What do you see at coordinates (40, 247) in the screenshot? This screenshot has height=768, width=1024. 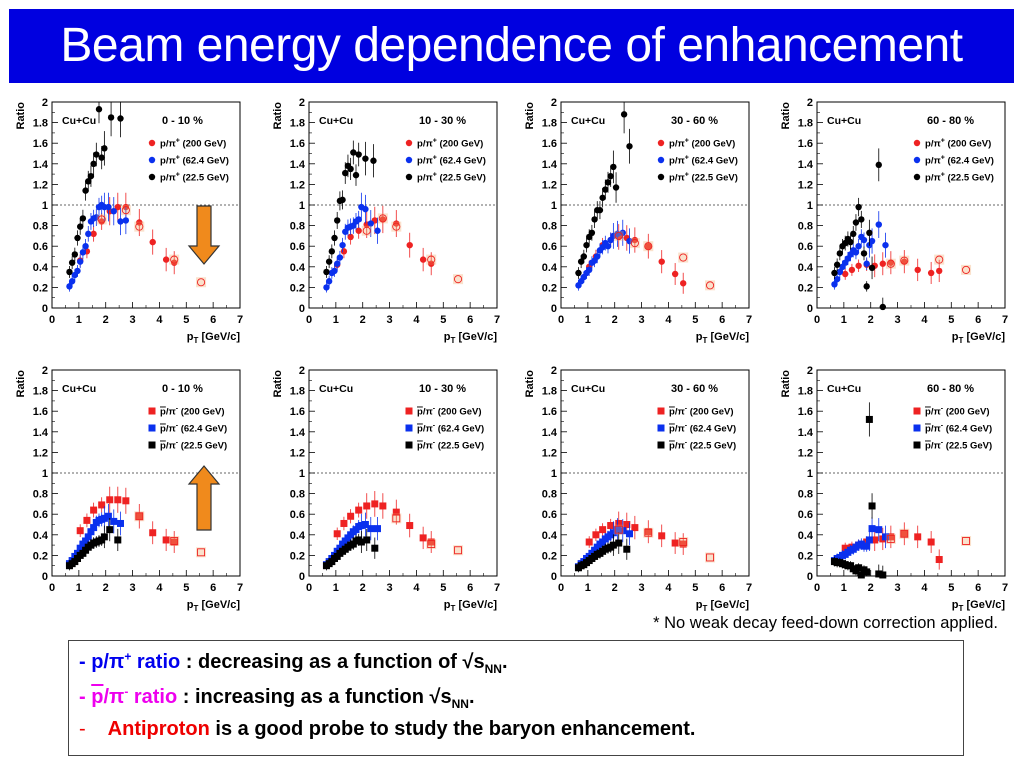 I see `y-tick-label: 0.6` at bounding box center [40, 247].